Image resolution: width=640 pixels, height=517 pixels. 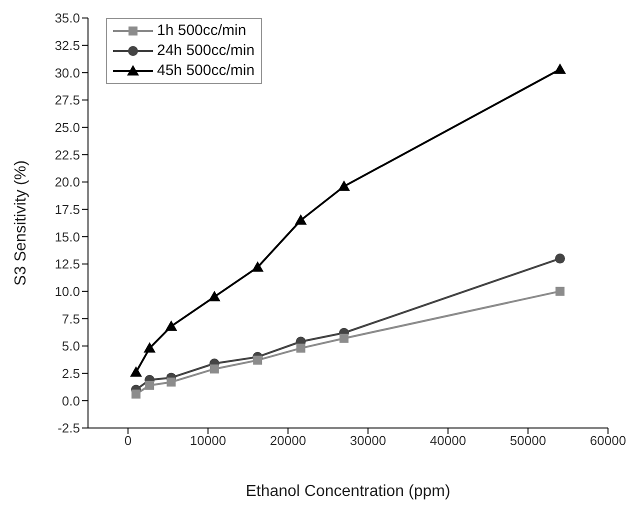 What do you see at coordinates (21, 223) in the screenshot?
I see `y-axis-title: S3 Sensitivity (%)` at bounding box center [21, 223].